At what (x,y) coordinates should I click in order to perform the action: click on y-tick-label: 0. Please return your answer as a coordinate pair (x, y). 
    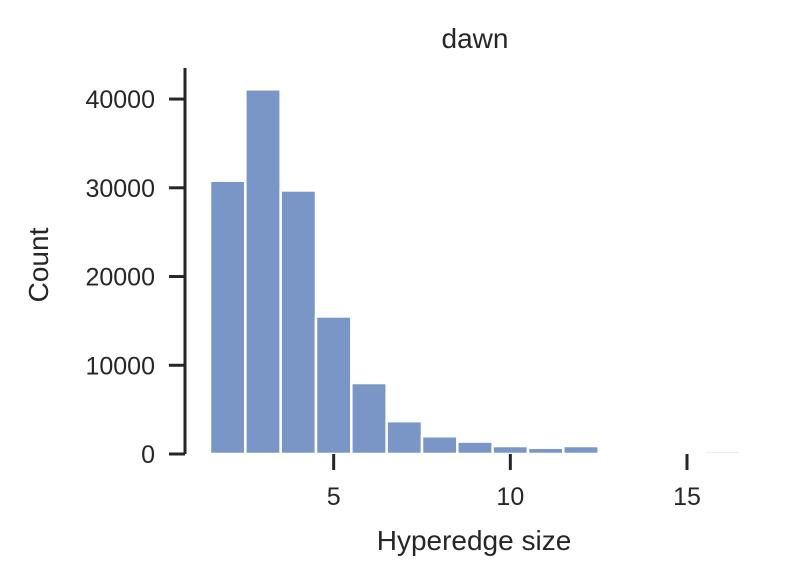
    Looking at the image, I should click on (148, 455).